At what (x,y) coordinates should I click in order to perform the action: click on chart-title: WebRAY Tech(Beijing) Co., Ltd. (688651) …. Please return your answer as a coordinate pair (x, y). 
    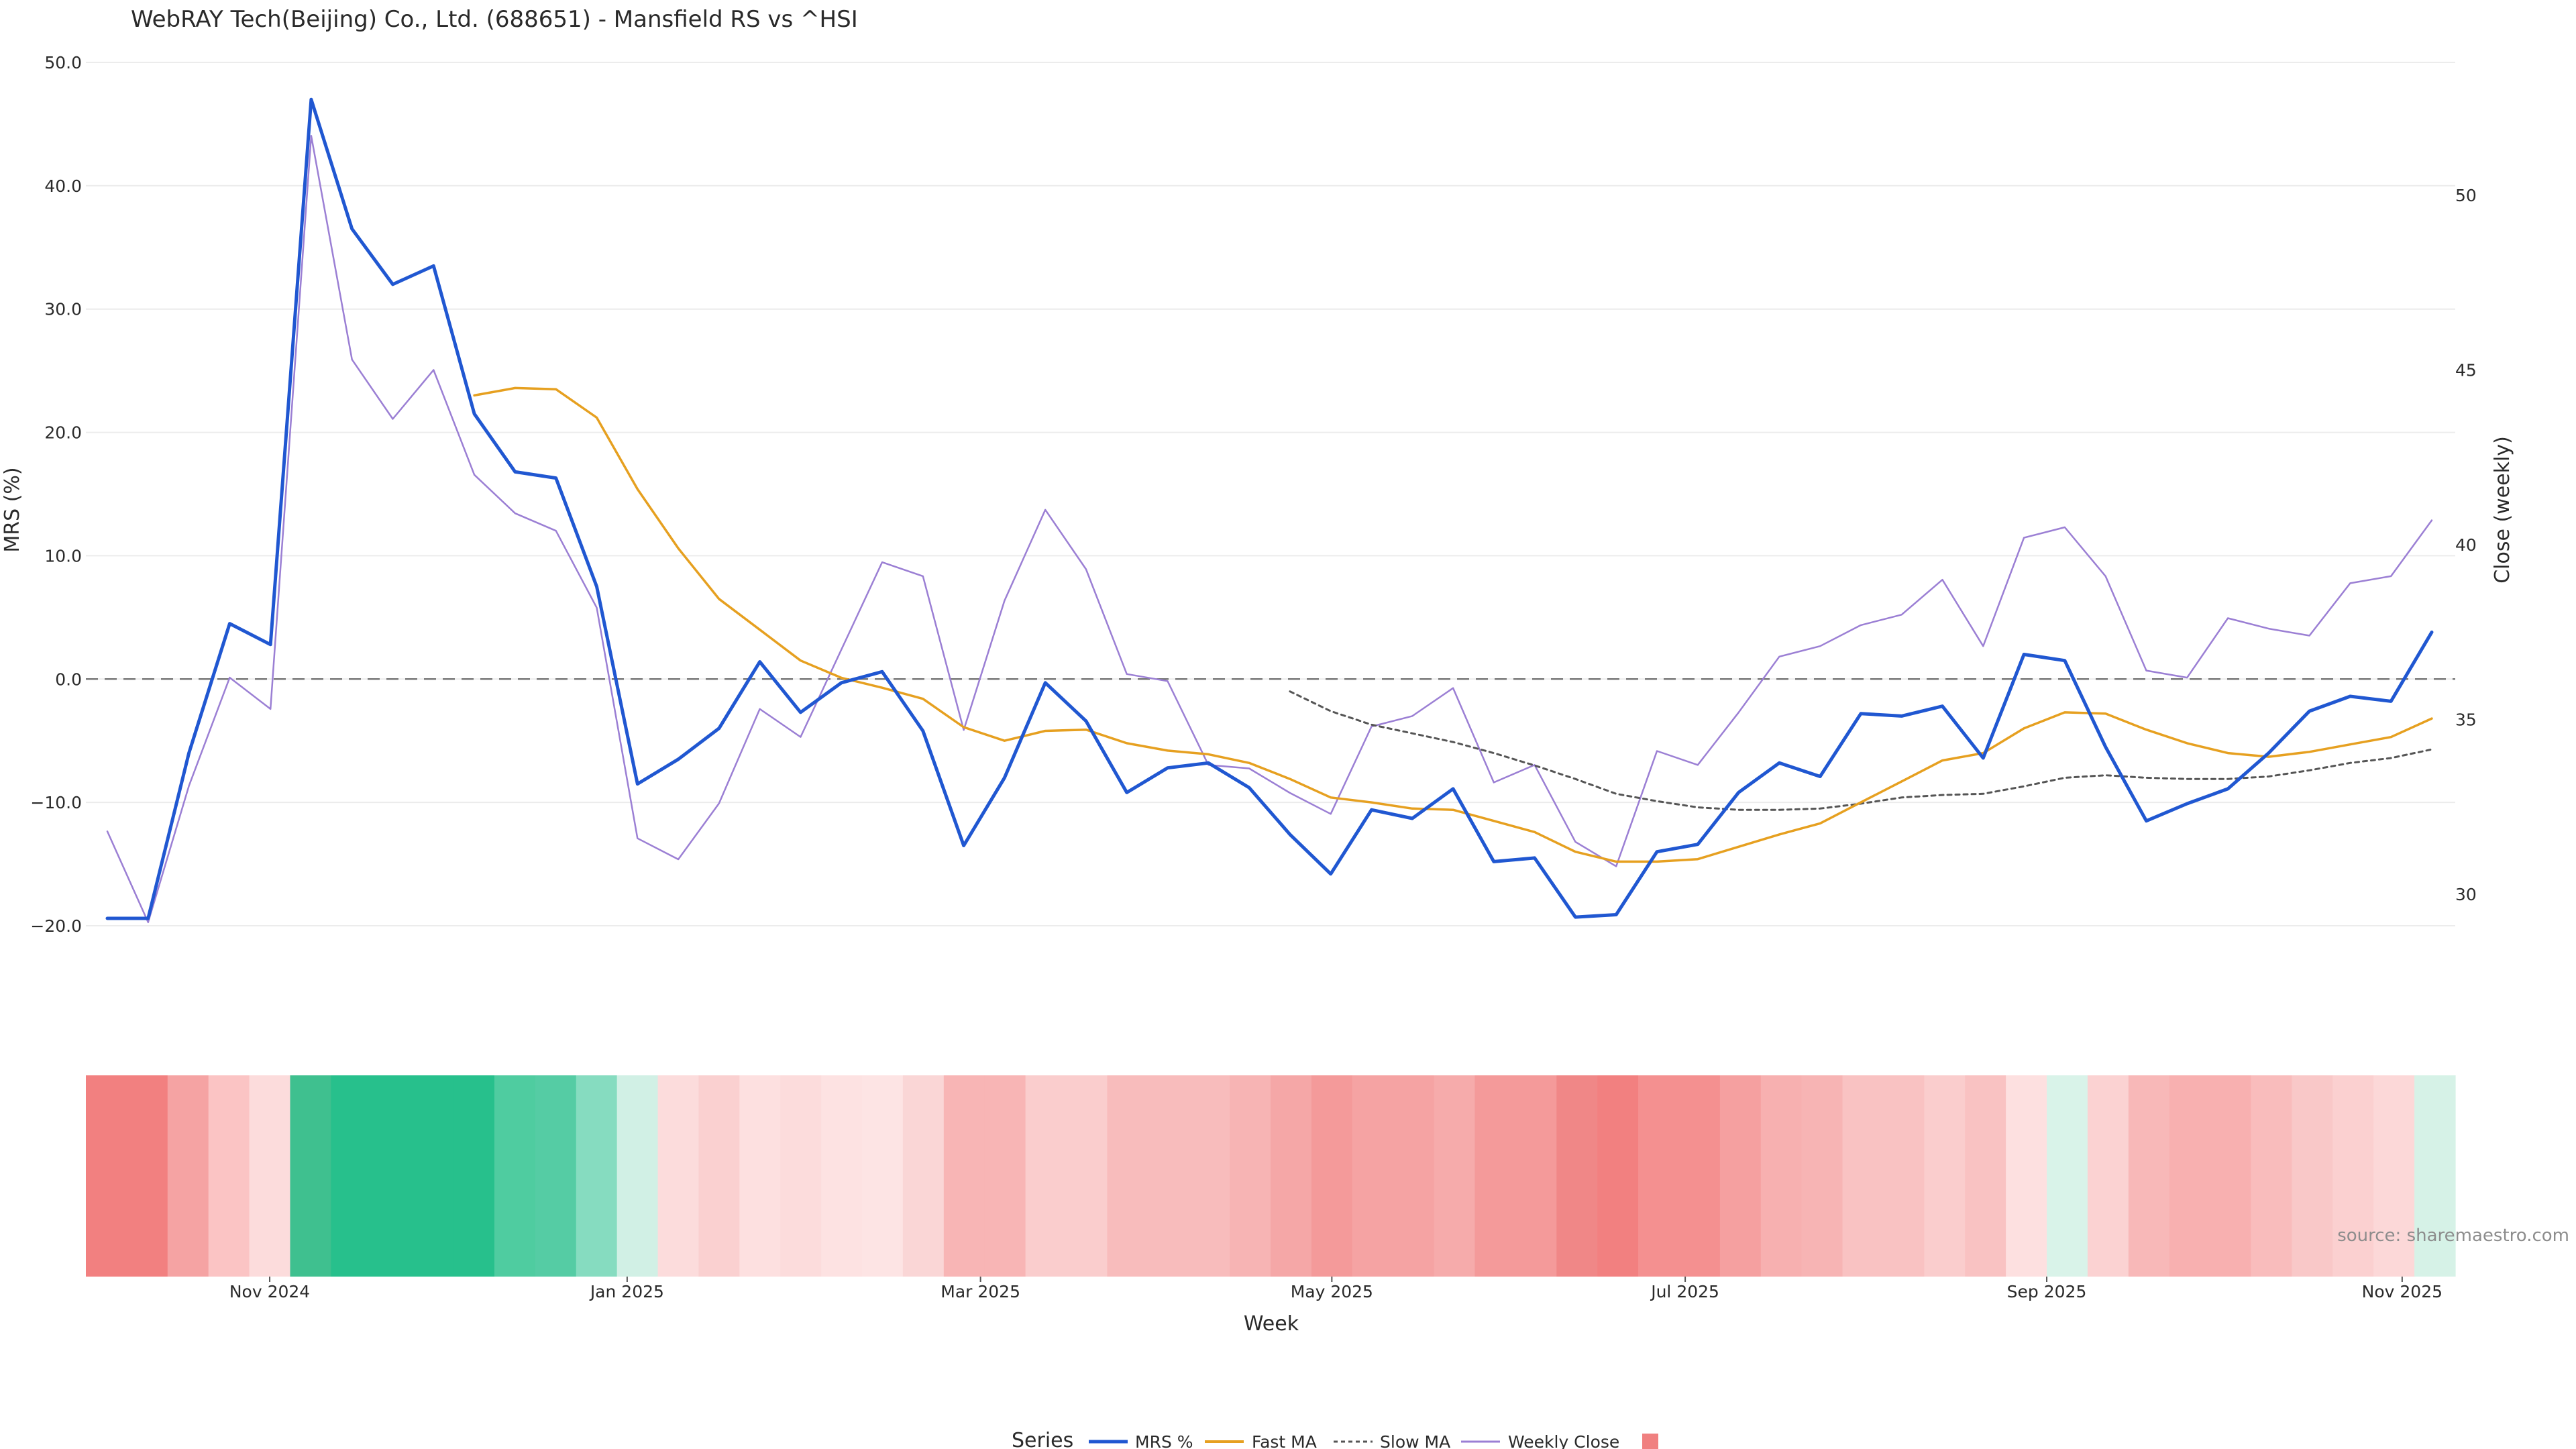
    Looking at the image, I should click on (494, 19).